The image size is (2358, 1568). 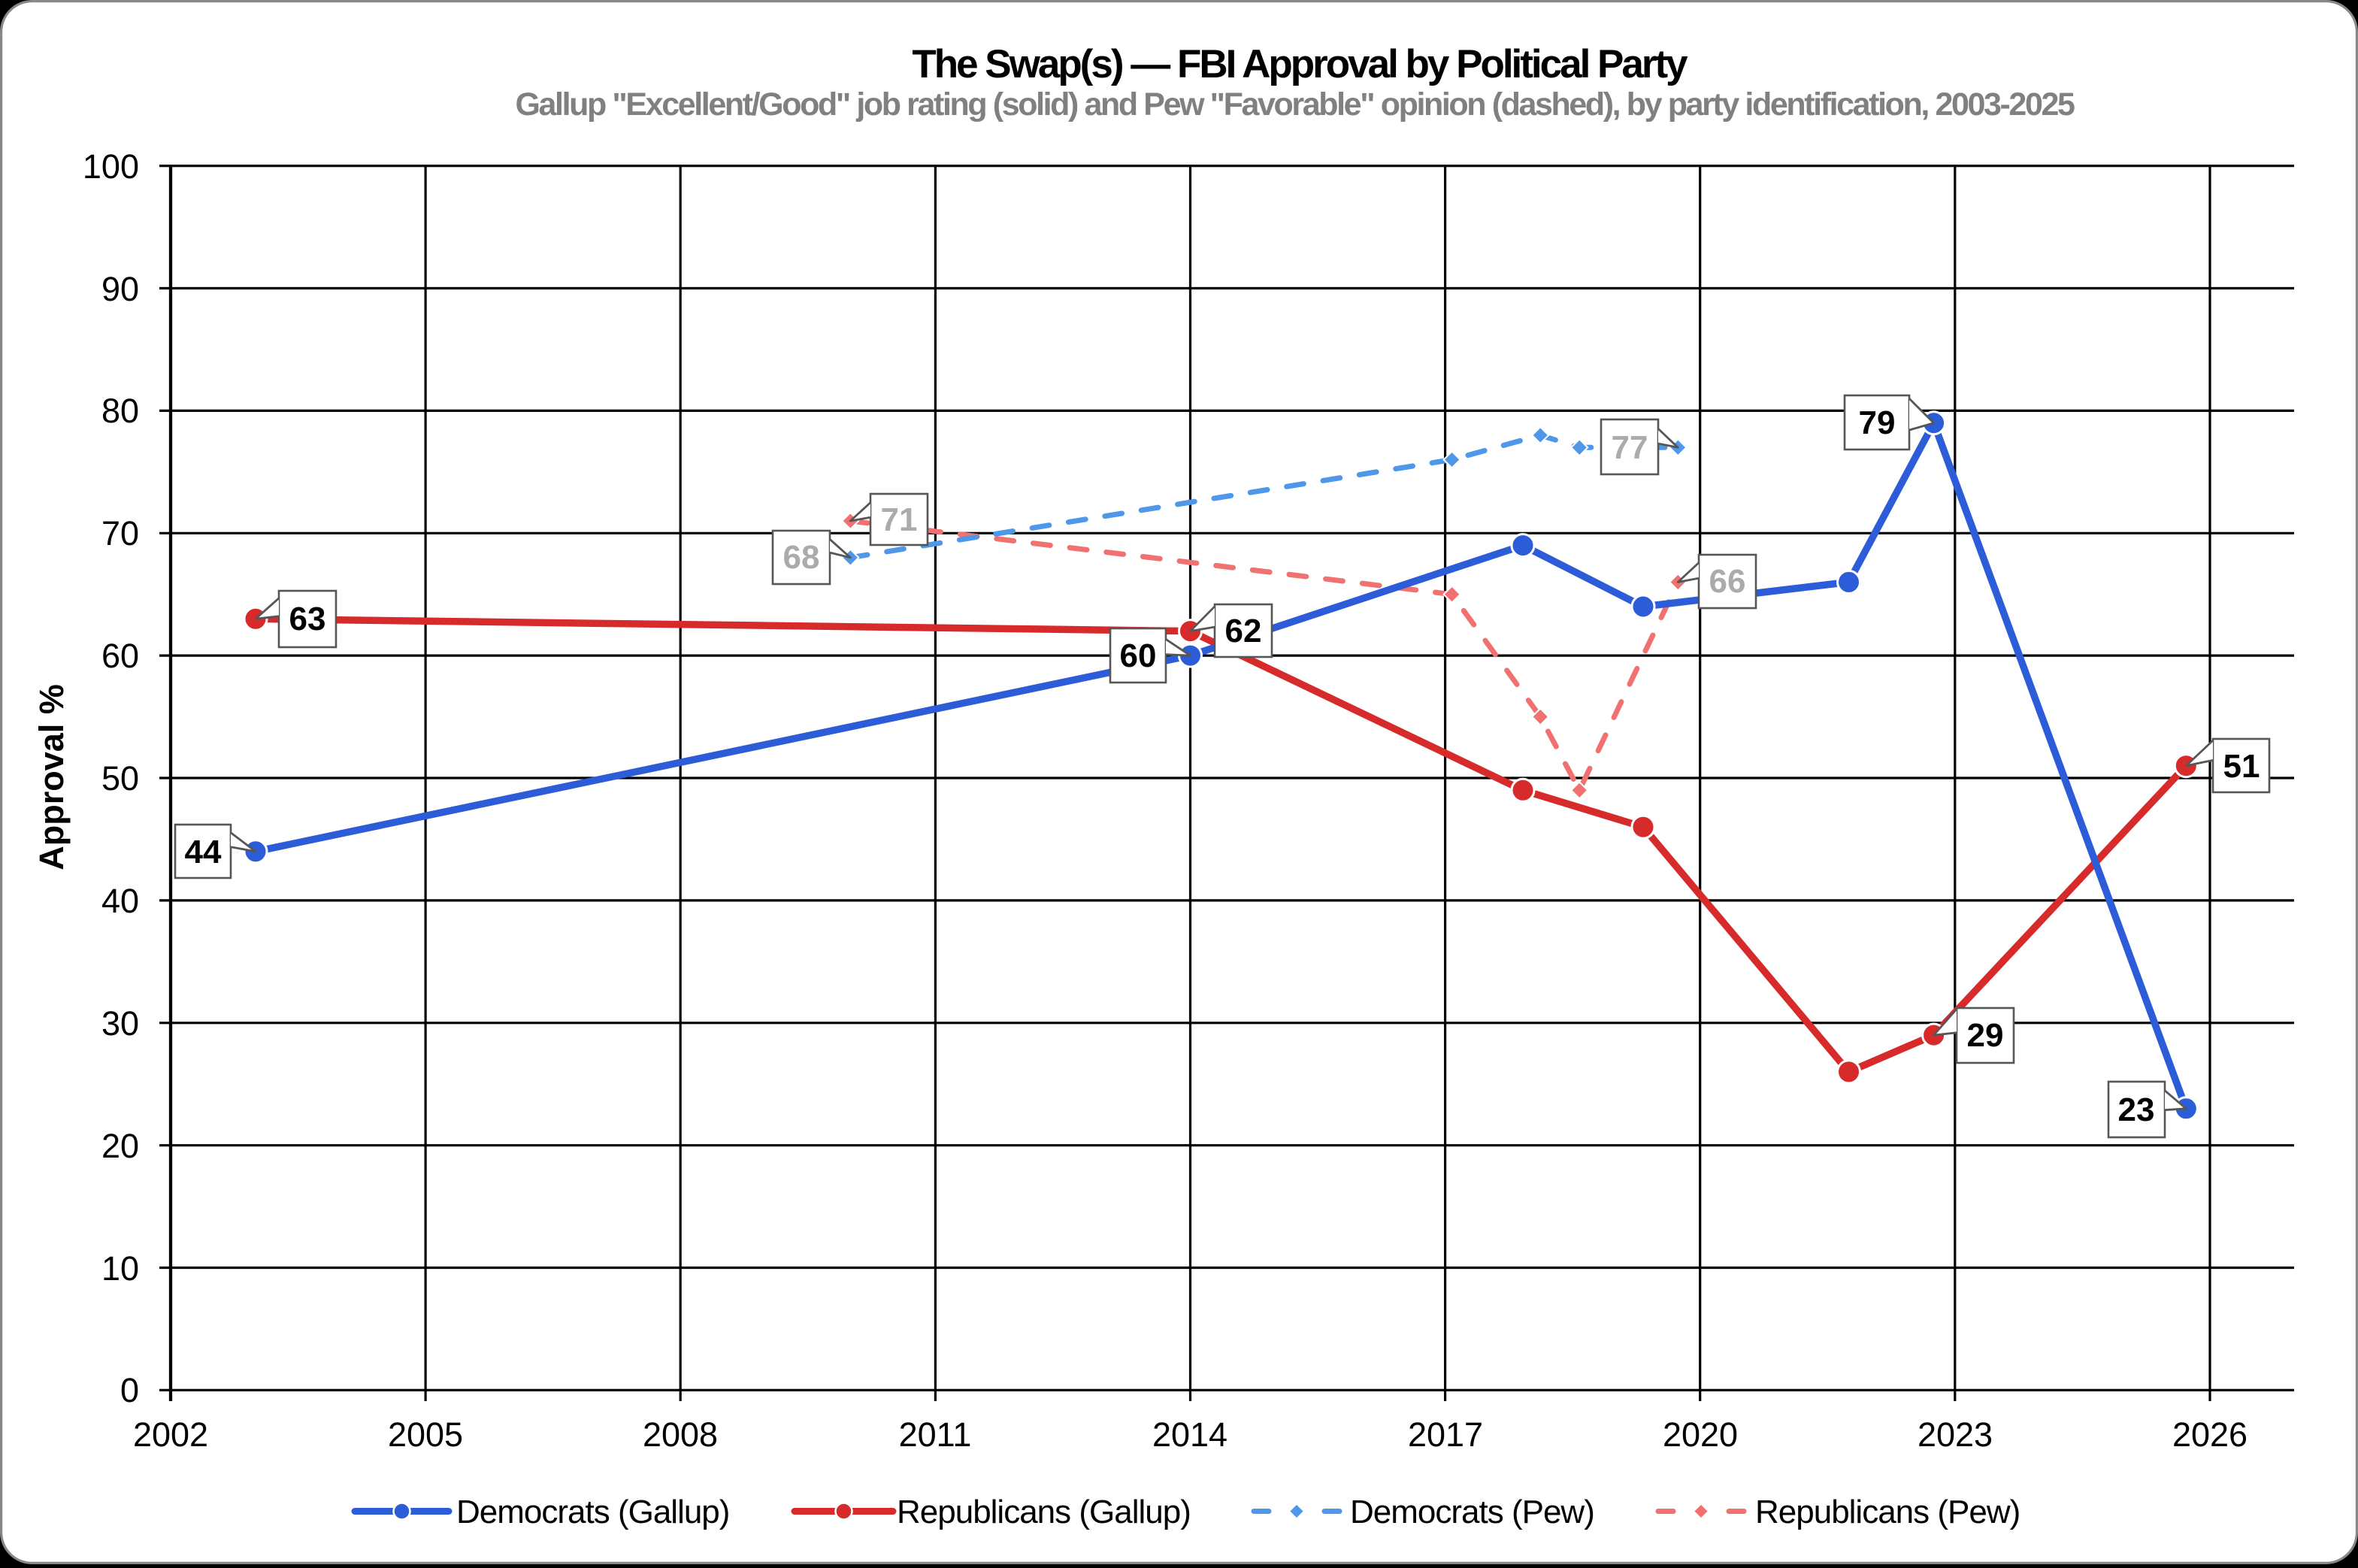 What do you see at coordinates (1887, 1512) in the screenshot?
I see `svg-text: Republicans (Pew)` at bounding box center [1887, 1512].